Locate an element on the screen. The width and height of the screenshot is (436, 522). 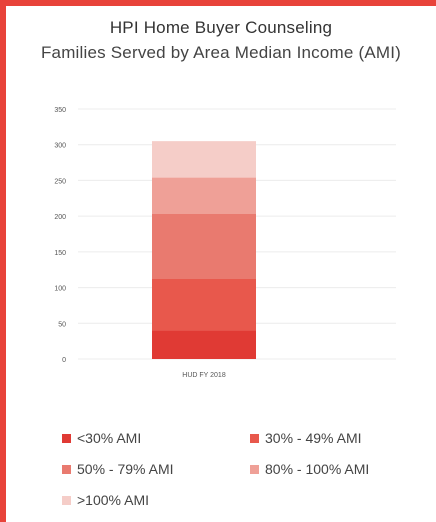
y-tick-label: 200 is located at coordinates (60, 217).